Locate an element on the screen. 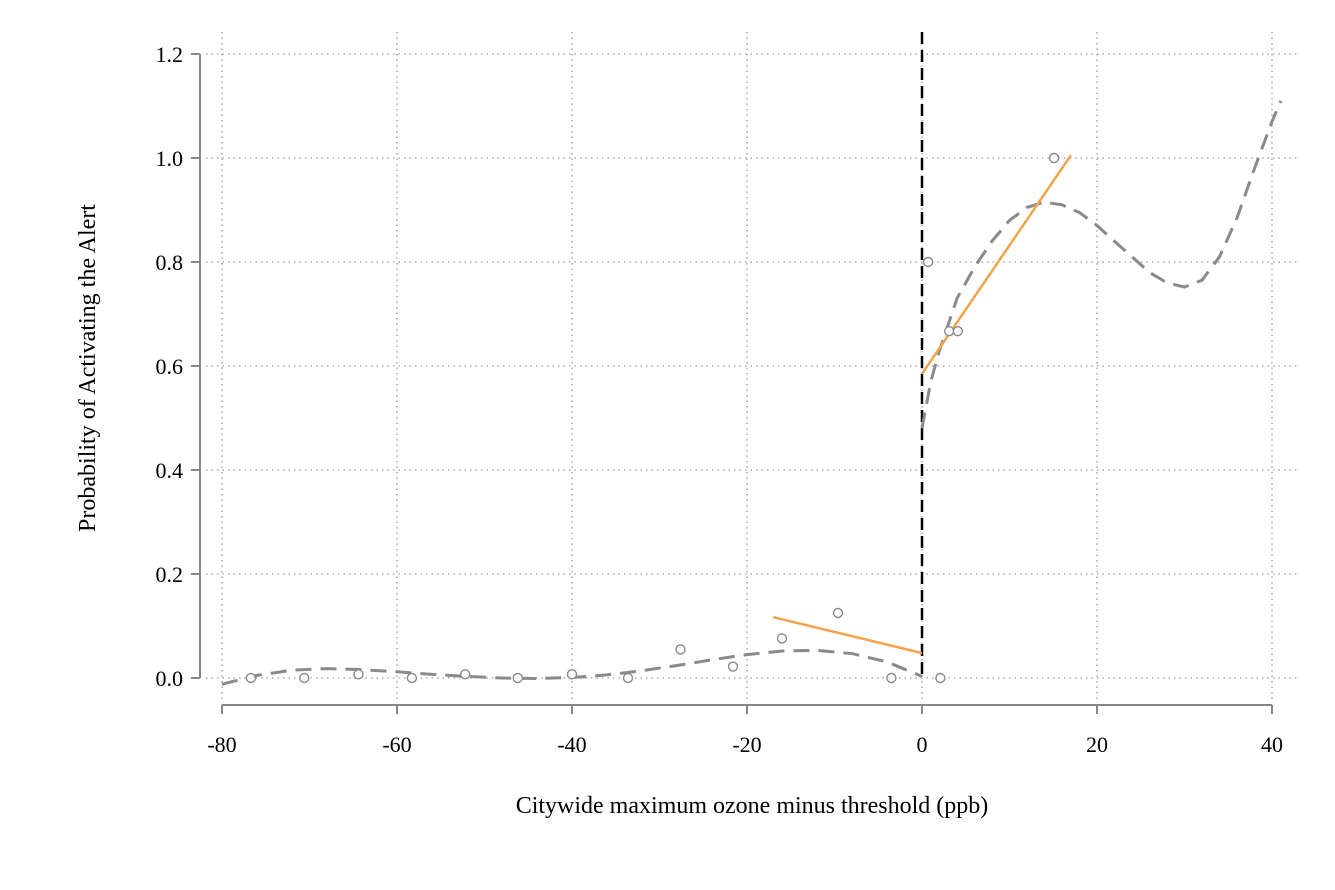 This screenshot has height=890, width=1335. linear-fit-segment-right is located at coordinates (996, 264).